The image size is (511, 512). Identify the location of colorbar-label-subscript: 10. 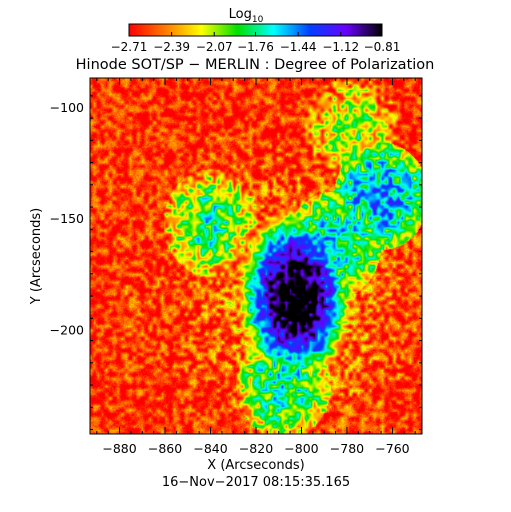
(258, 20).